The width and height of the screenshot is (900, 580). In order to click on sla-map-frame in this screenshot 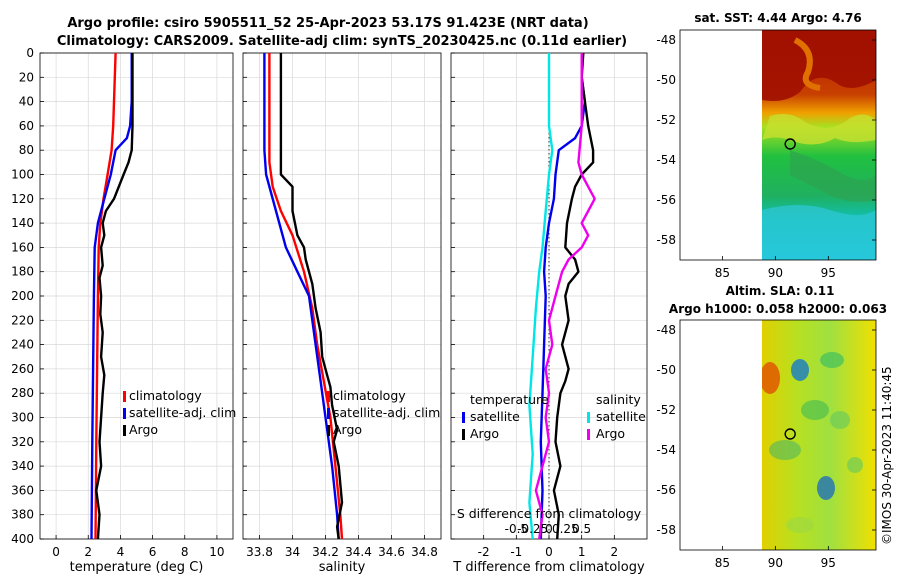, I will do `click(778, 435)`.